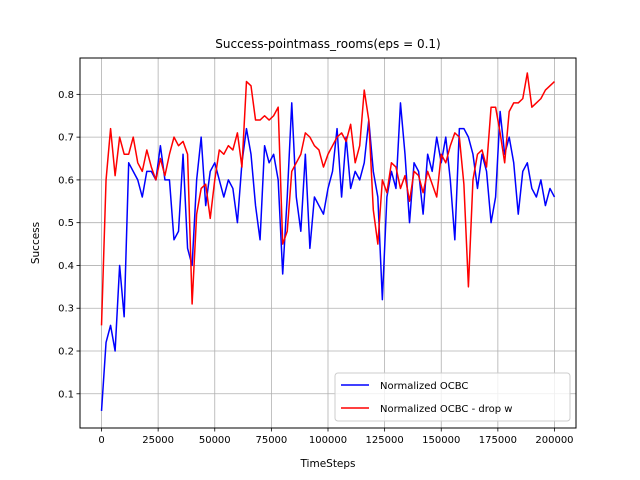  What do you see at coordinates (498, 440) in the screenshot?
I see `x-tick-label: 175000` at bounding box center [498, 440].